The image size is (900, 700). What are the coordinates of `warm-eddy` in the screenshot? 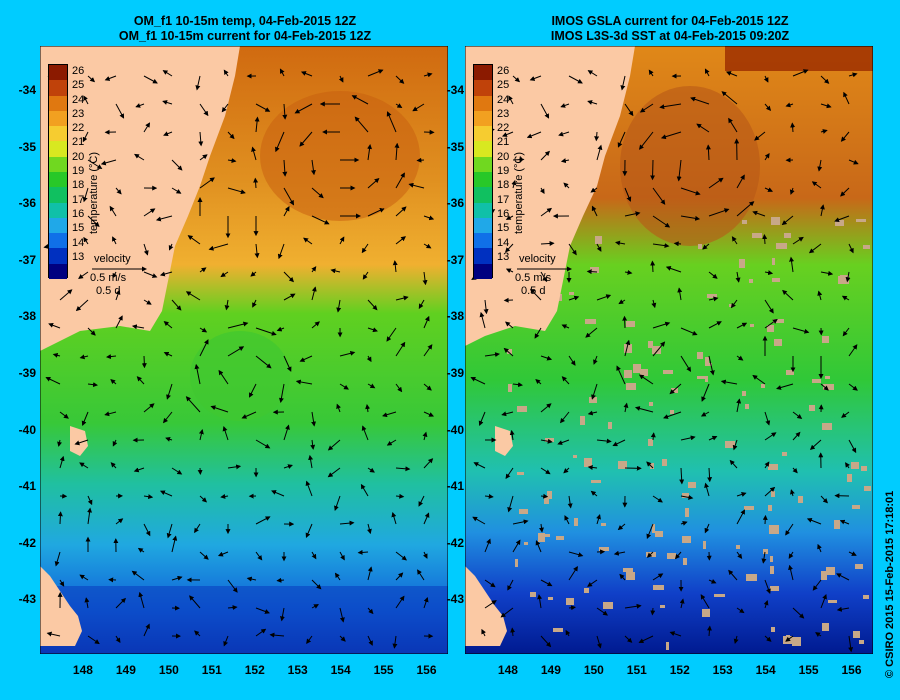 It's located at (340, 156).